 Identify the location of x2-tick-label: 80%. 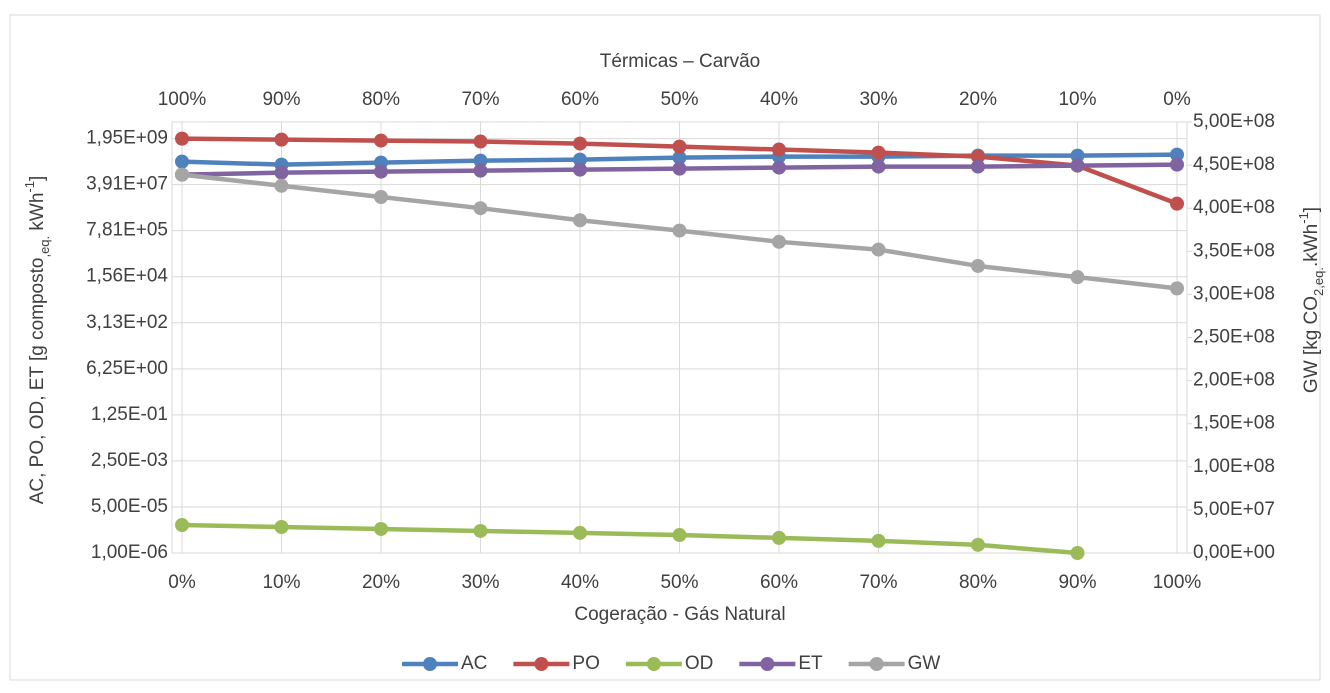
(381, 99).